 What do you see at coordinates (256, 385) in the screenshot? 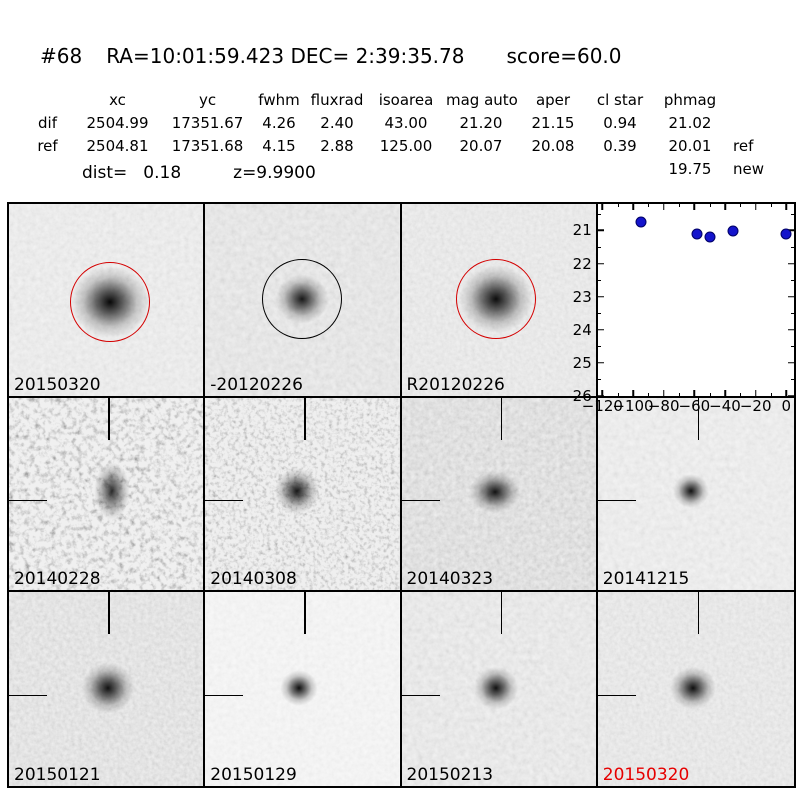
I see `cutout-date-label: -20120226` at bounding box center [256, 385].